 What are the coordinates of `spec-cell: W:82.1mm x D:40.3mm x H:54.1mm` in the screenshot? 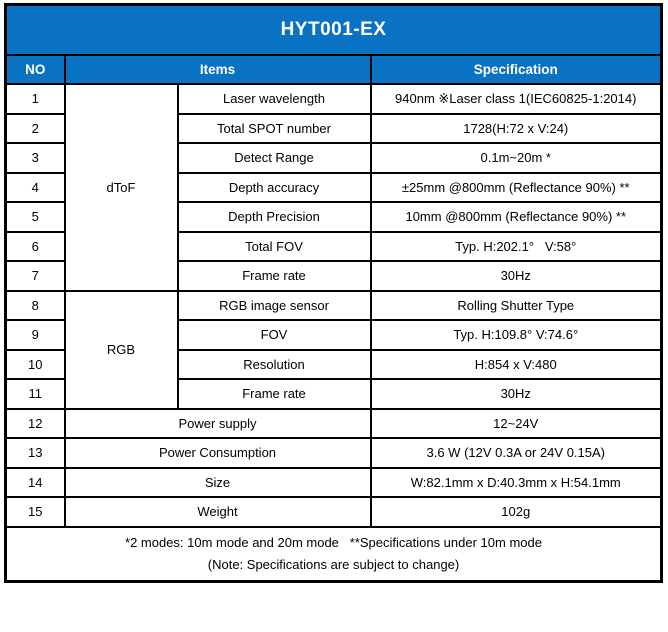 It's located at (516, 482).